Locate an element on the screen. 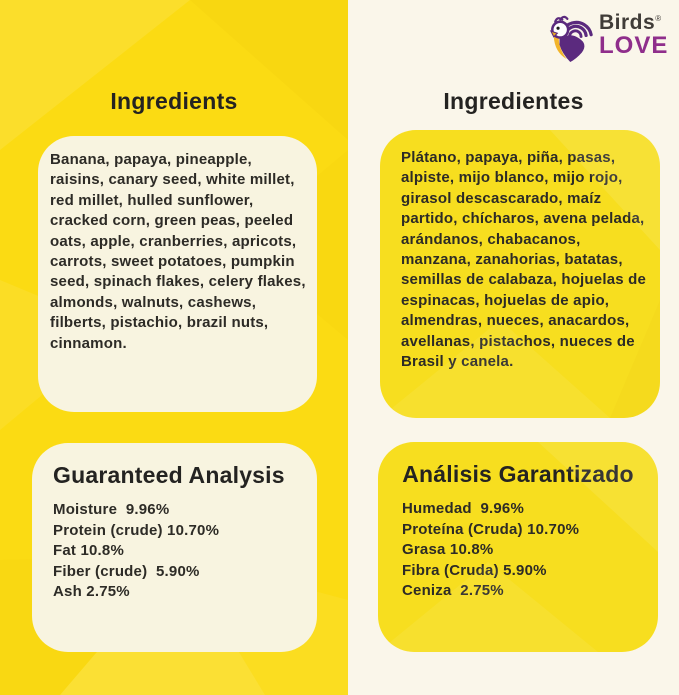  guaranteed-analysis-heading-en: Guaranteed Analysis is located at coordinates (169, 475).